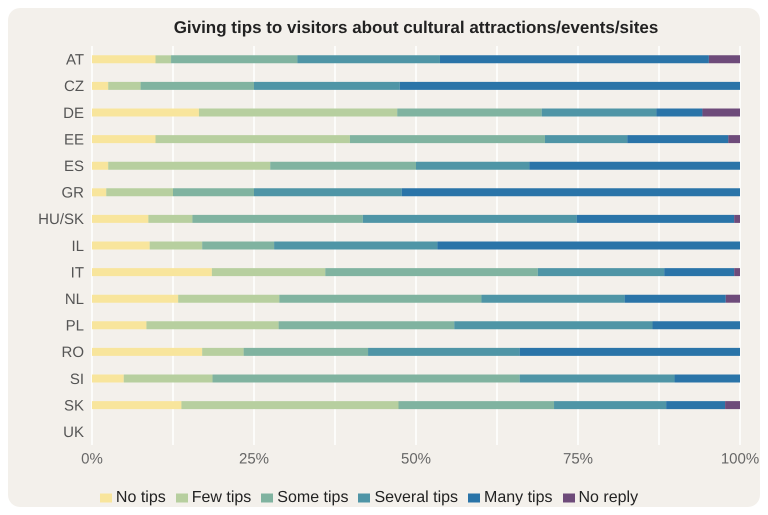 The height and width of the screenshot is (515, 768). What do you see at coordinates (77, 246) in the screenshot?
I see `y-tick-label: IL` at bounding box center [77, 246].